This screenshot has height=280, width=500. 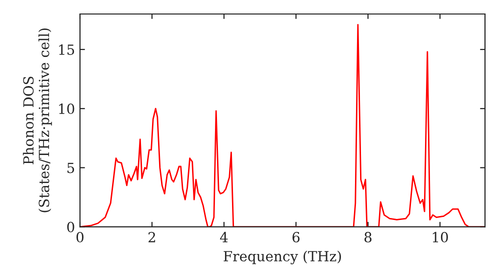 What do you see at coordinates (152, 237) in the screenshot?
I see `x-tick-label: 2` at bounding box center [152, 237].